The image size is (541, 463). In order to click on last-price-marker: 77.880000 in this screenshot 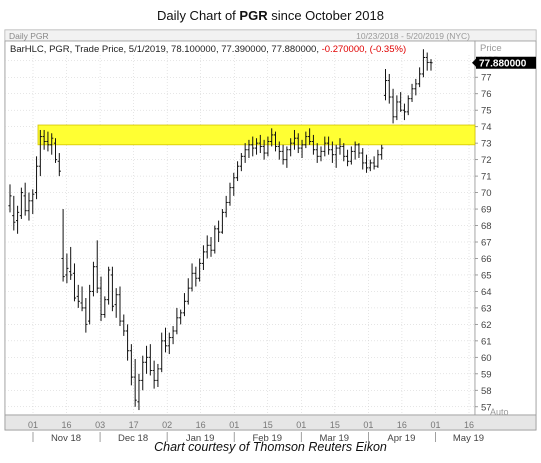, I will do `click(504, 63)`.